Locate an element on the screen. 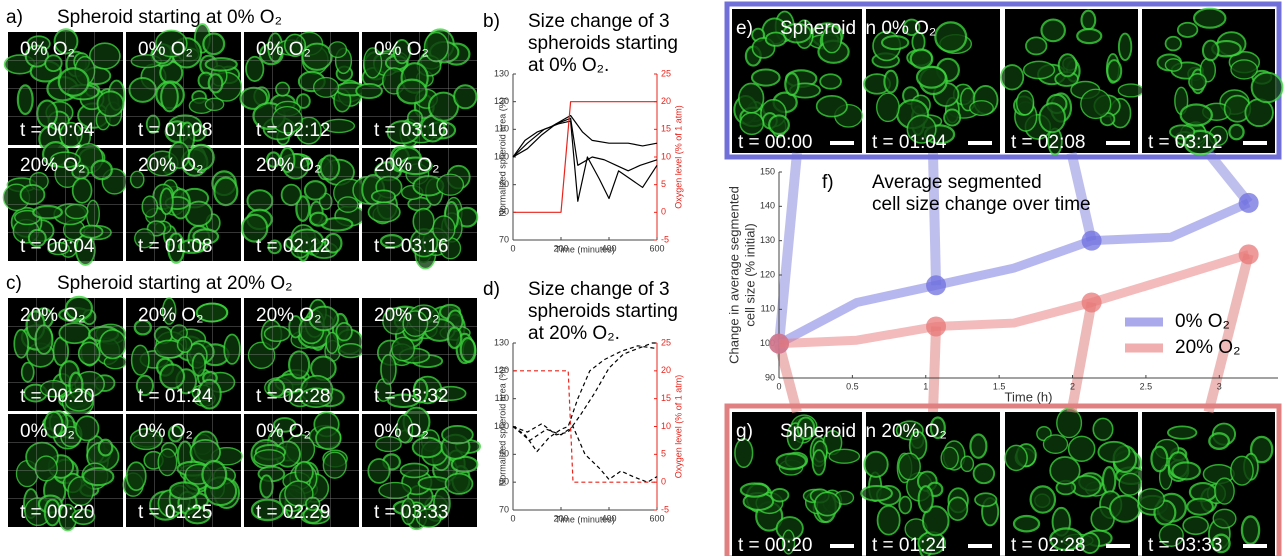  y-tick-label: 90 is located at coordinates (504, 184).